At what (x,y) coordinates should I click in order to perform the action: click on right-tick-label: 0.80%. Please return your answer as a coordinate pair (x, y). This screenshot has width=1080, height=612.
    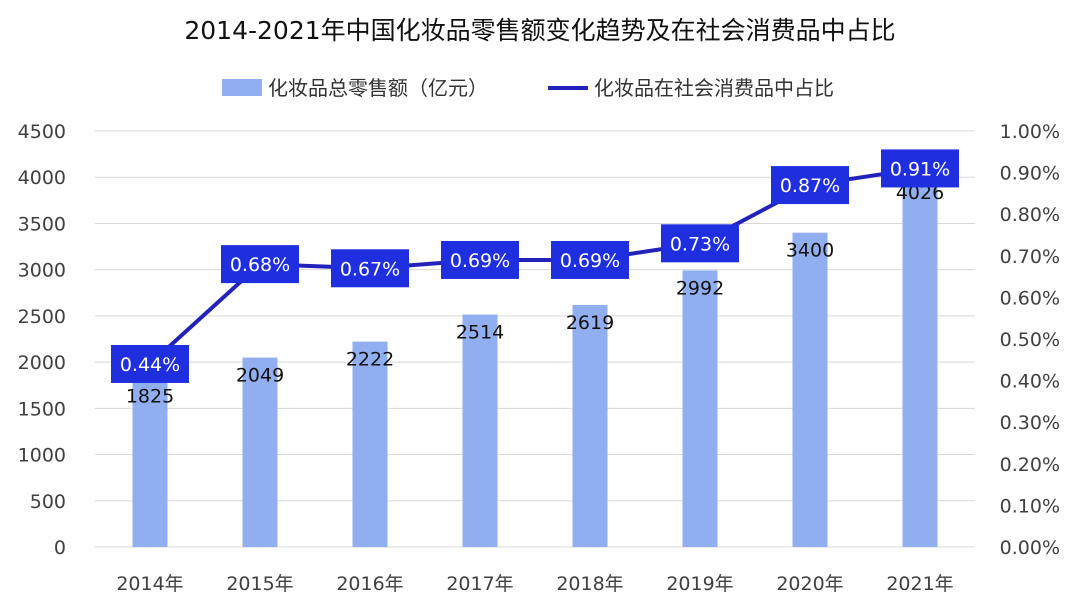
    Looking at the image, I should click on (1030, 215).